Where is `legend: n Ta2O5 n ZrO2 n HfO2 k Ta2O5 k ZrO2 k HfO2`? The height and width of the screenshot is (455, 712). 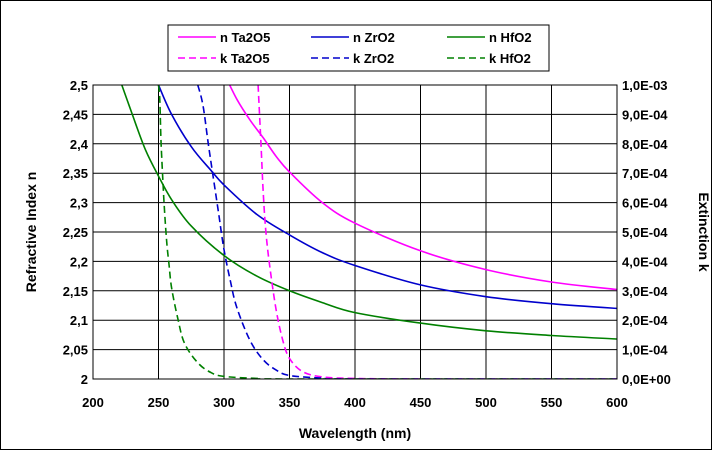
legend: n Ta2O5 n ZrO2 n HfO2 k Ta2O5 k ZrO2 k HfO2 is located at coordinates (358, 48).